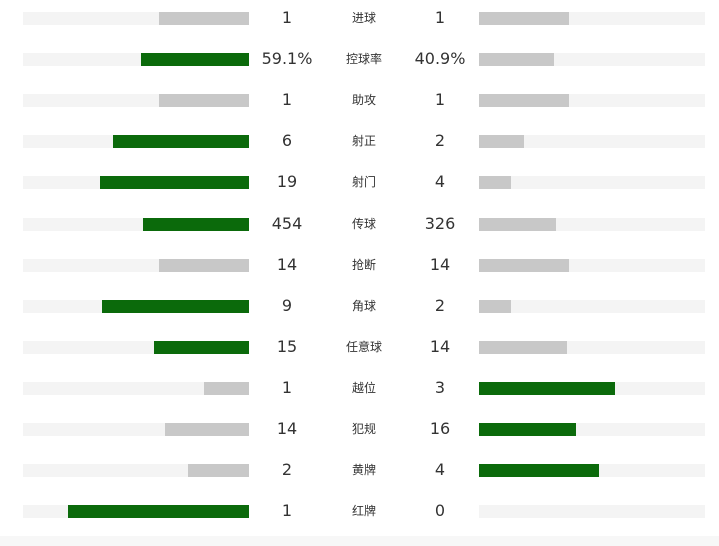 This screenshot has width=719, height=546. What do you see at coordinates (363, 265) in the screenshot?
I see `stat-label: 抢断` at bounding box center [363, 265].